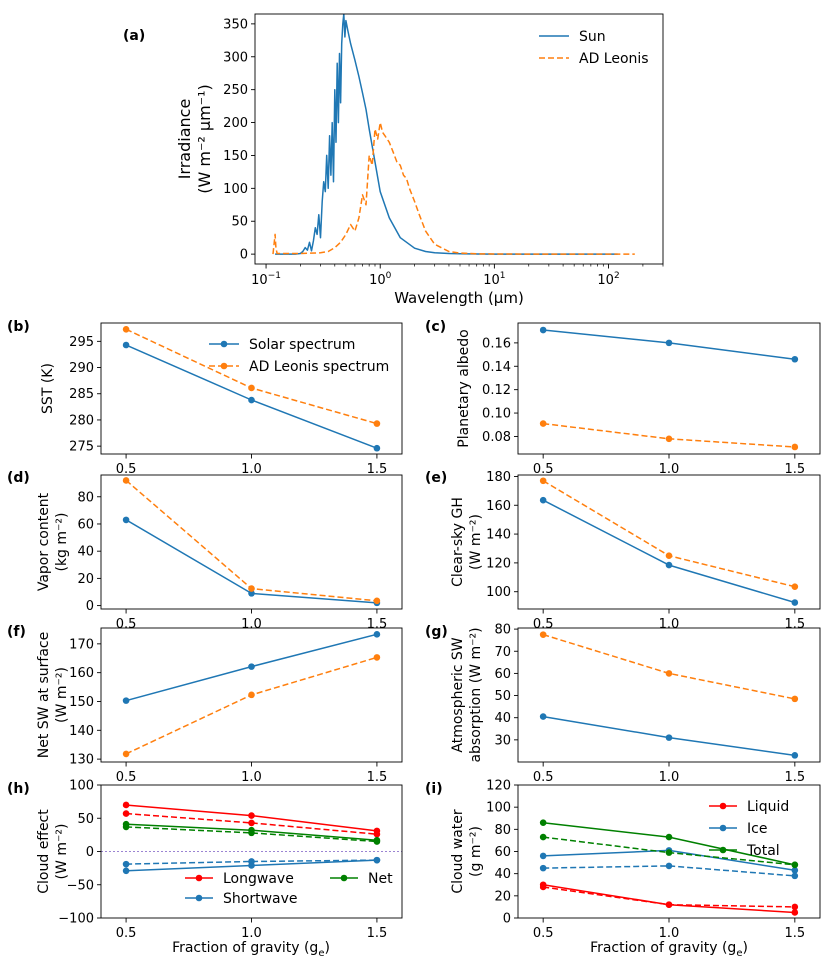 The height and width of the screenshot is (961, 830). What do you see at coordinates (380, 879) in the screenshot?
I see `legend-net-label: Net` at bounding box center [380, 879].